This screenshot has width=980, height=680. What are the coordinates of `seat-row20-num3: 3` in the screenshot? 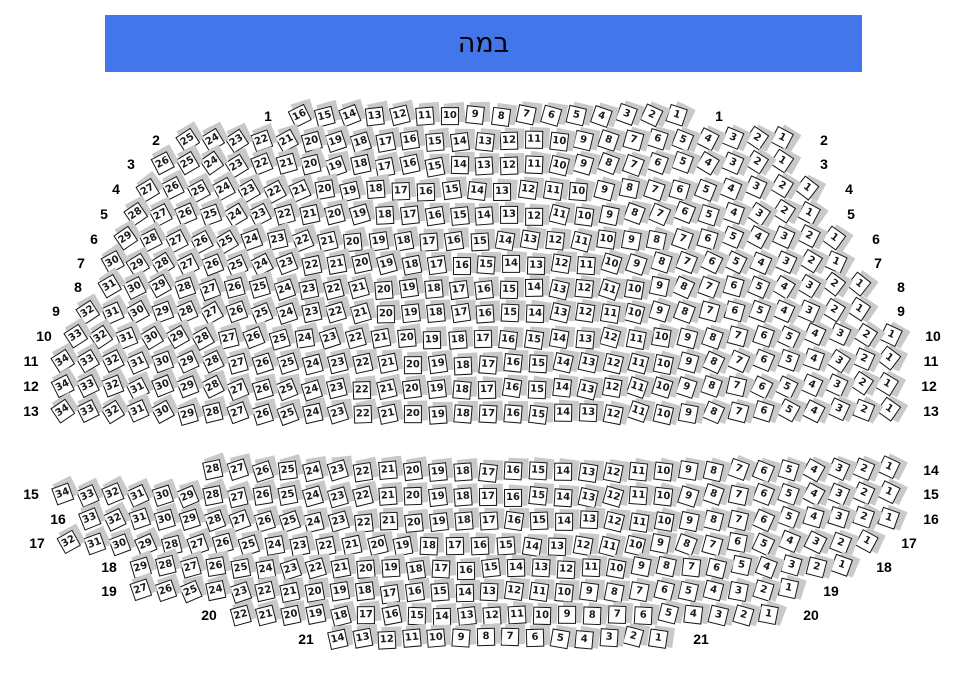 It's located at (721, 615).